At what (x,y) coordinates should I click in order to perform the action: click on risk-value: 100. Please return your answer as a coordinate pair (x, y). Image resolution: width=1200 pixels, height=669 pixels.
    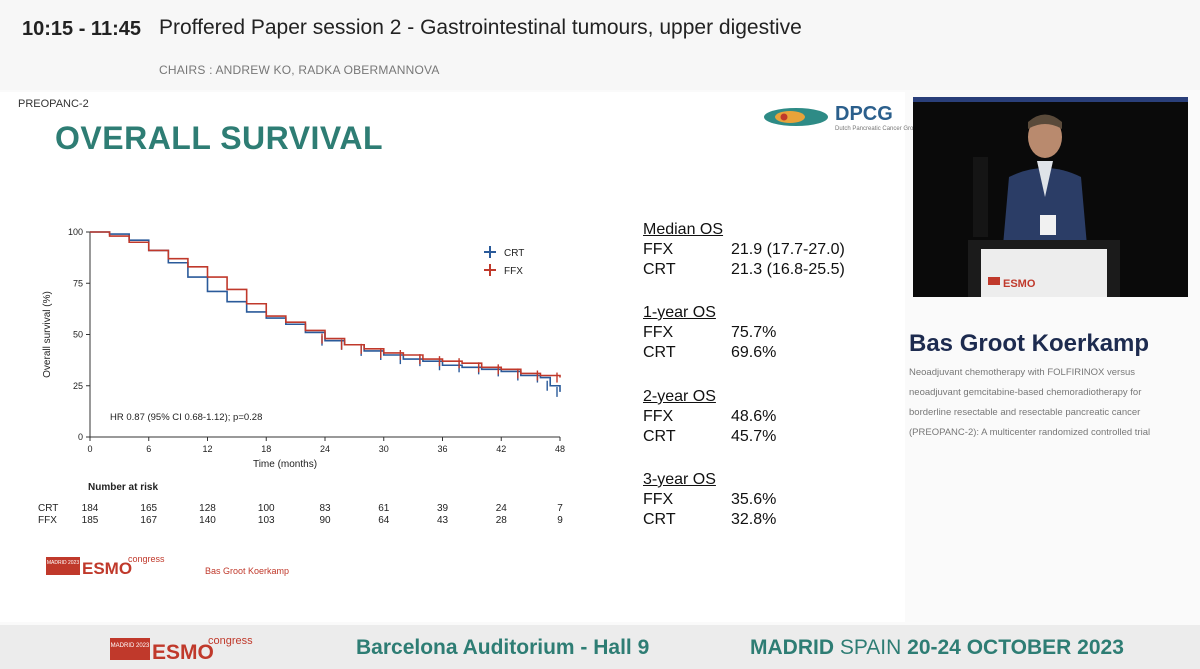
    Looking at the image, I should click on (266, 508).